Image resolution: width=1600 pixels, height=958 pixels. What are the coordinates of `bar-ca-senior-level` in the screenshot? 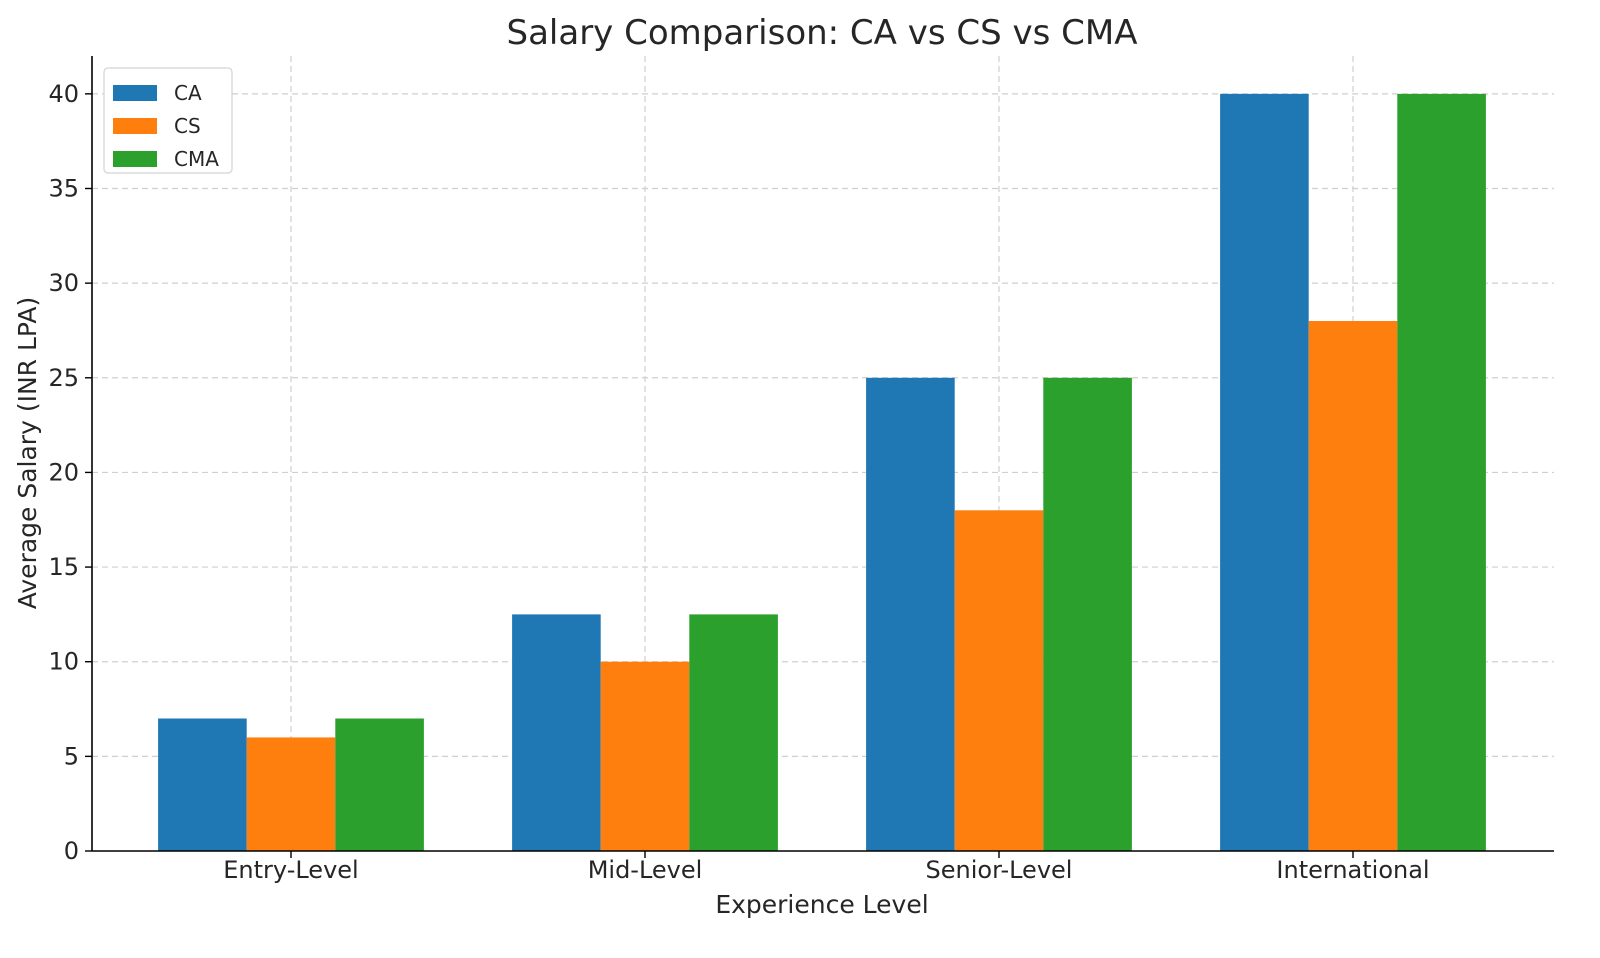 It's located at (910, 614).